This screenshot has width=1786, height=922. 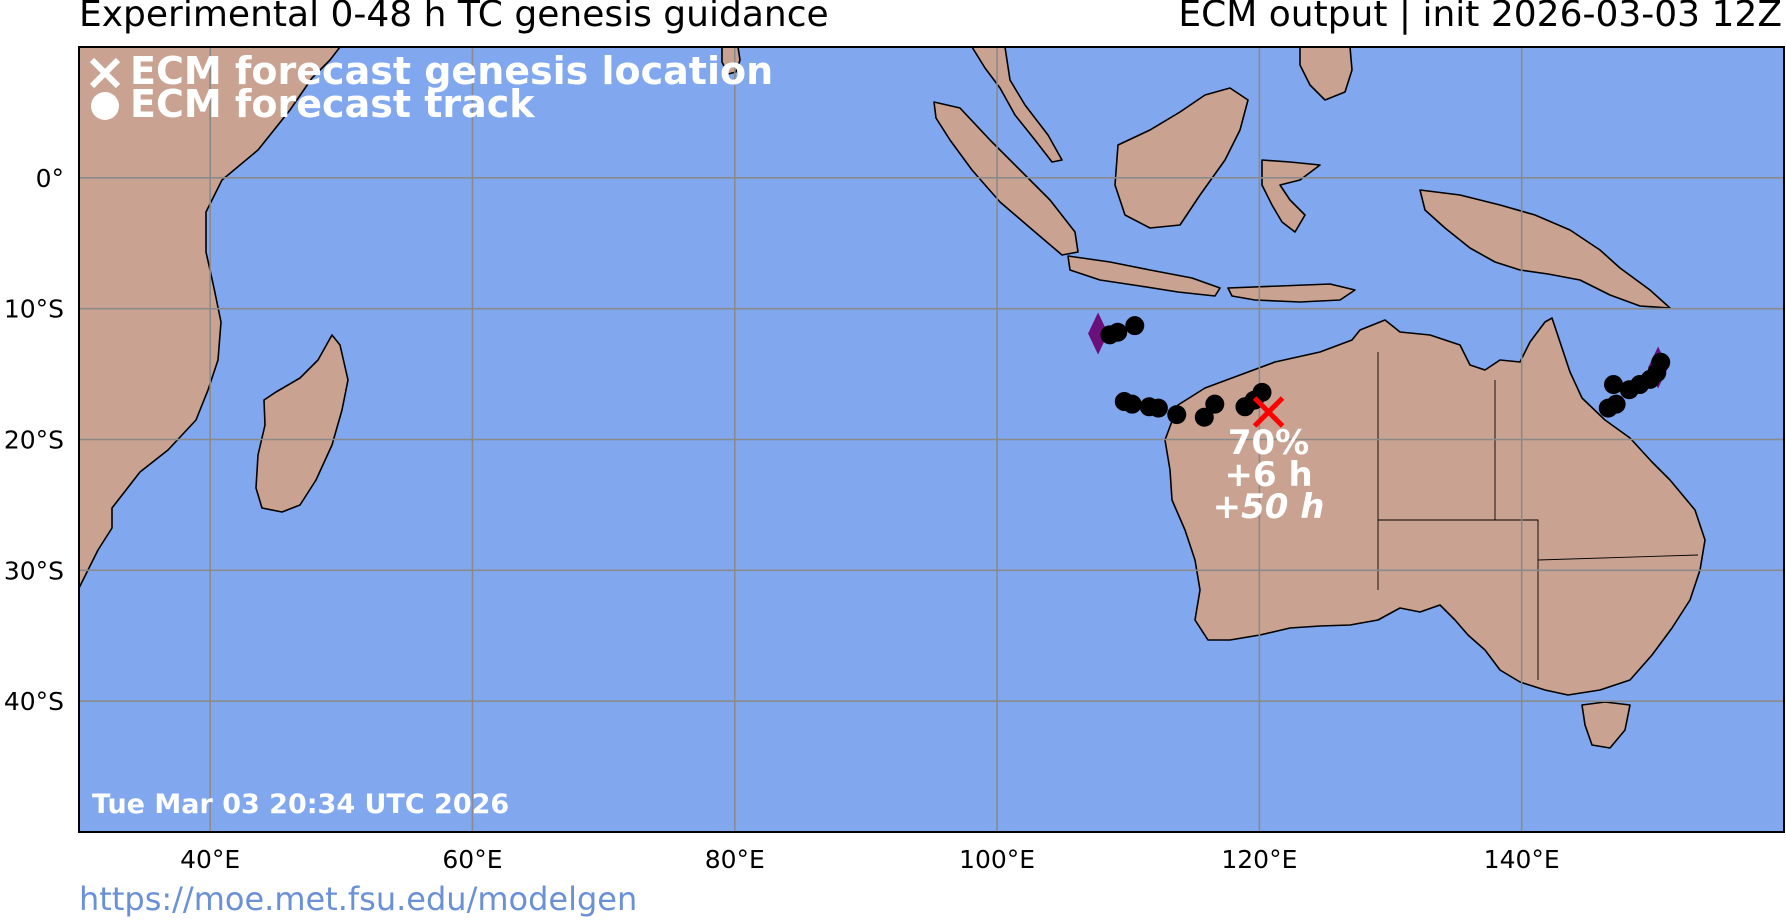 I want to click on java-island, so click(x=1144, y=276).